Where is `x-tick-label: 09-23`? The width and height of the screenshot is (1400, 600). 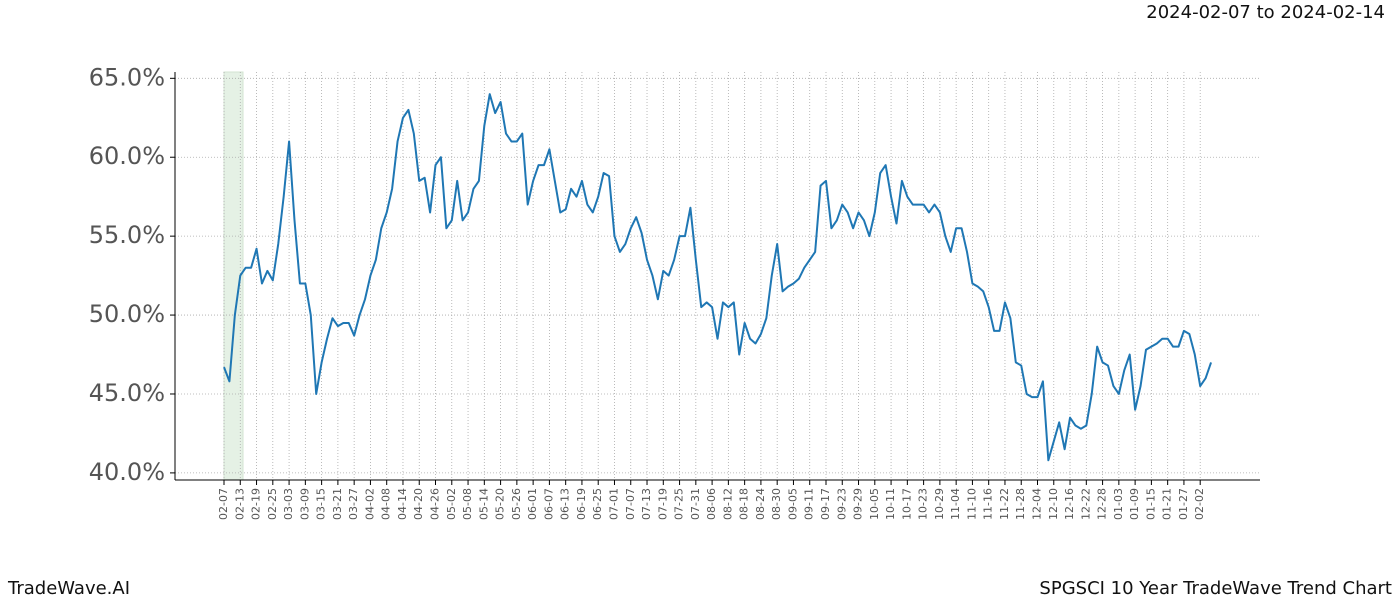 x-tick-label: 09-23 is located at coordinates (841, 504).